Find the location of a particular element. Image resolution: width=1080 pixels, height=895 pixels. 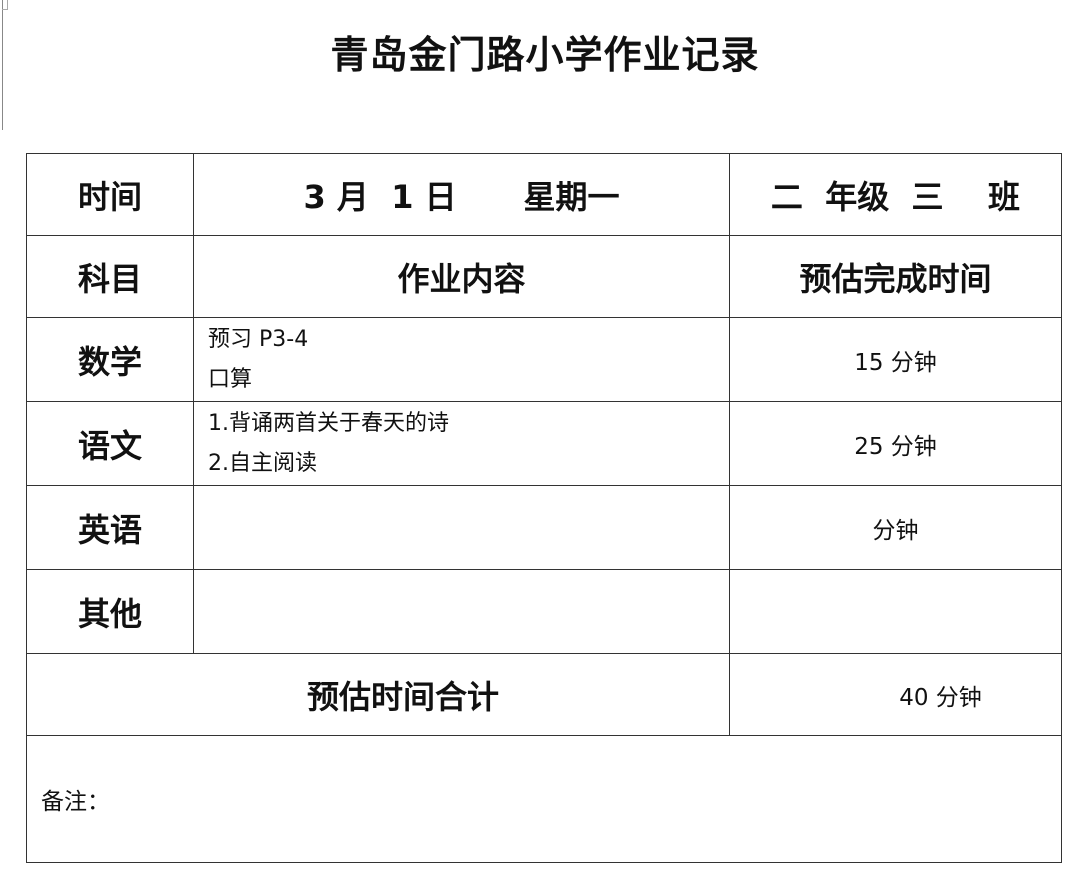

document-title: 青岛金门路小学作业记录 is located at coordinates (545, 55).